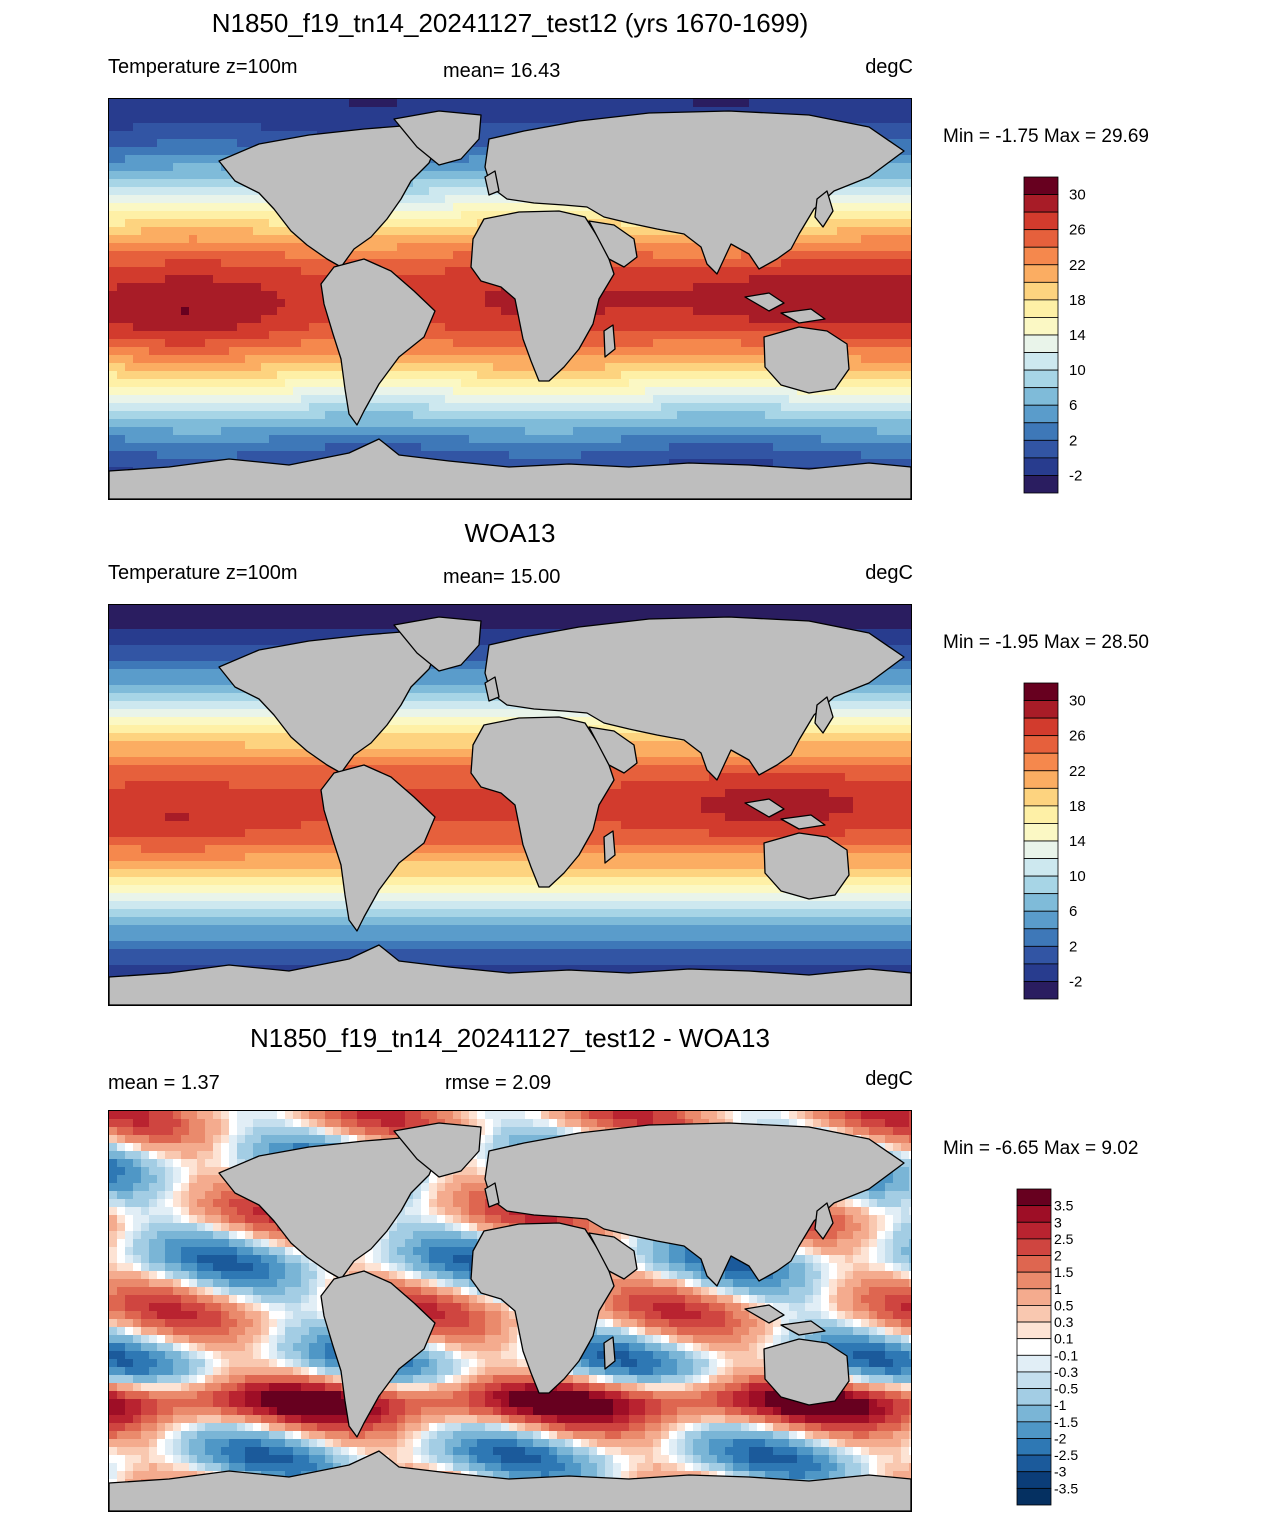 Image resolution: width=1285 pixels, height=1519 pixels. I want to click on panel2-variable-label: Temperature z=100m, so click(203, 573).